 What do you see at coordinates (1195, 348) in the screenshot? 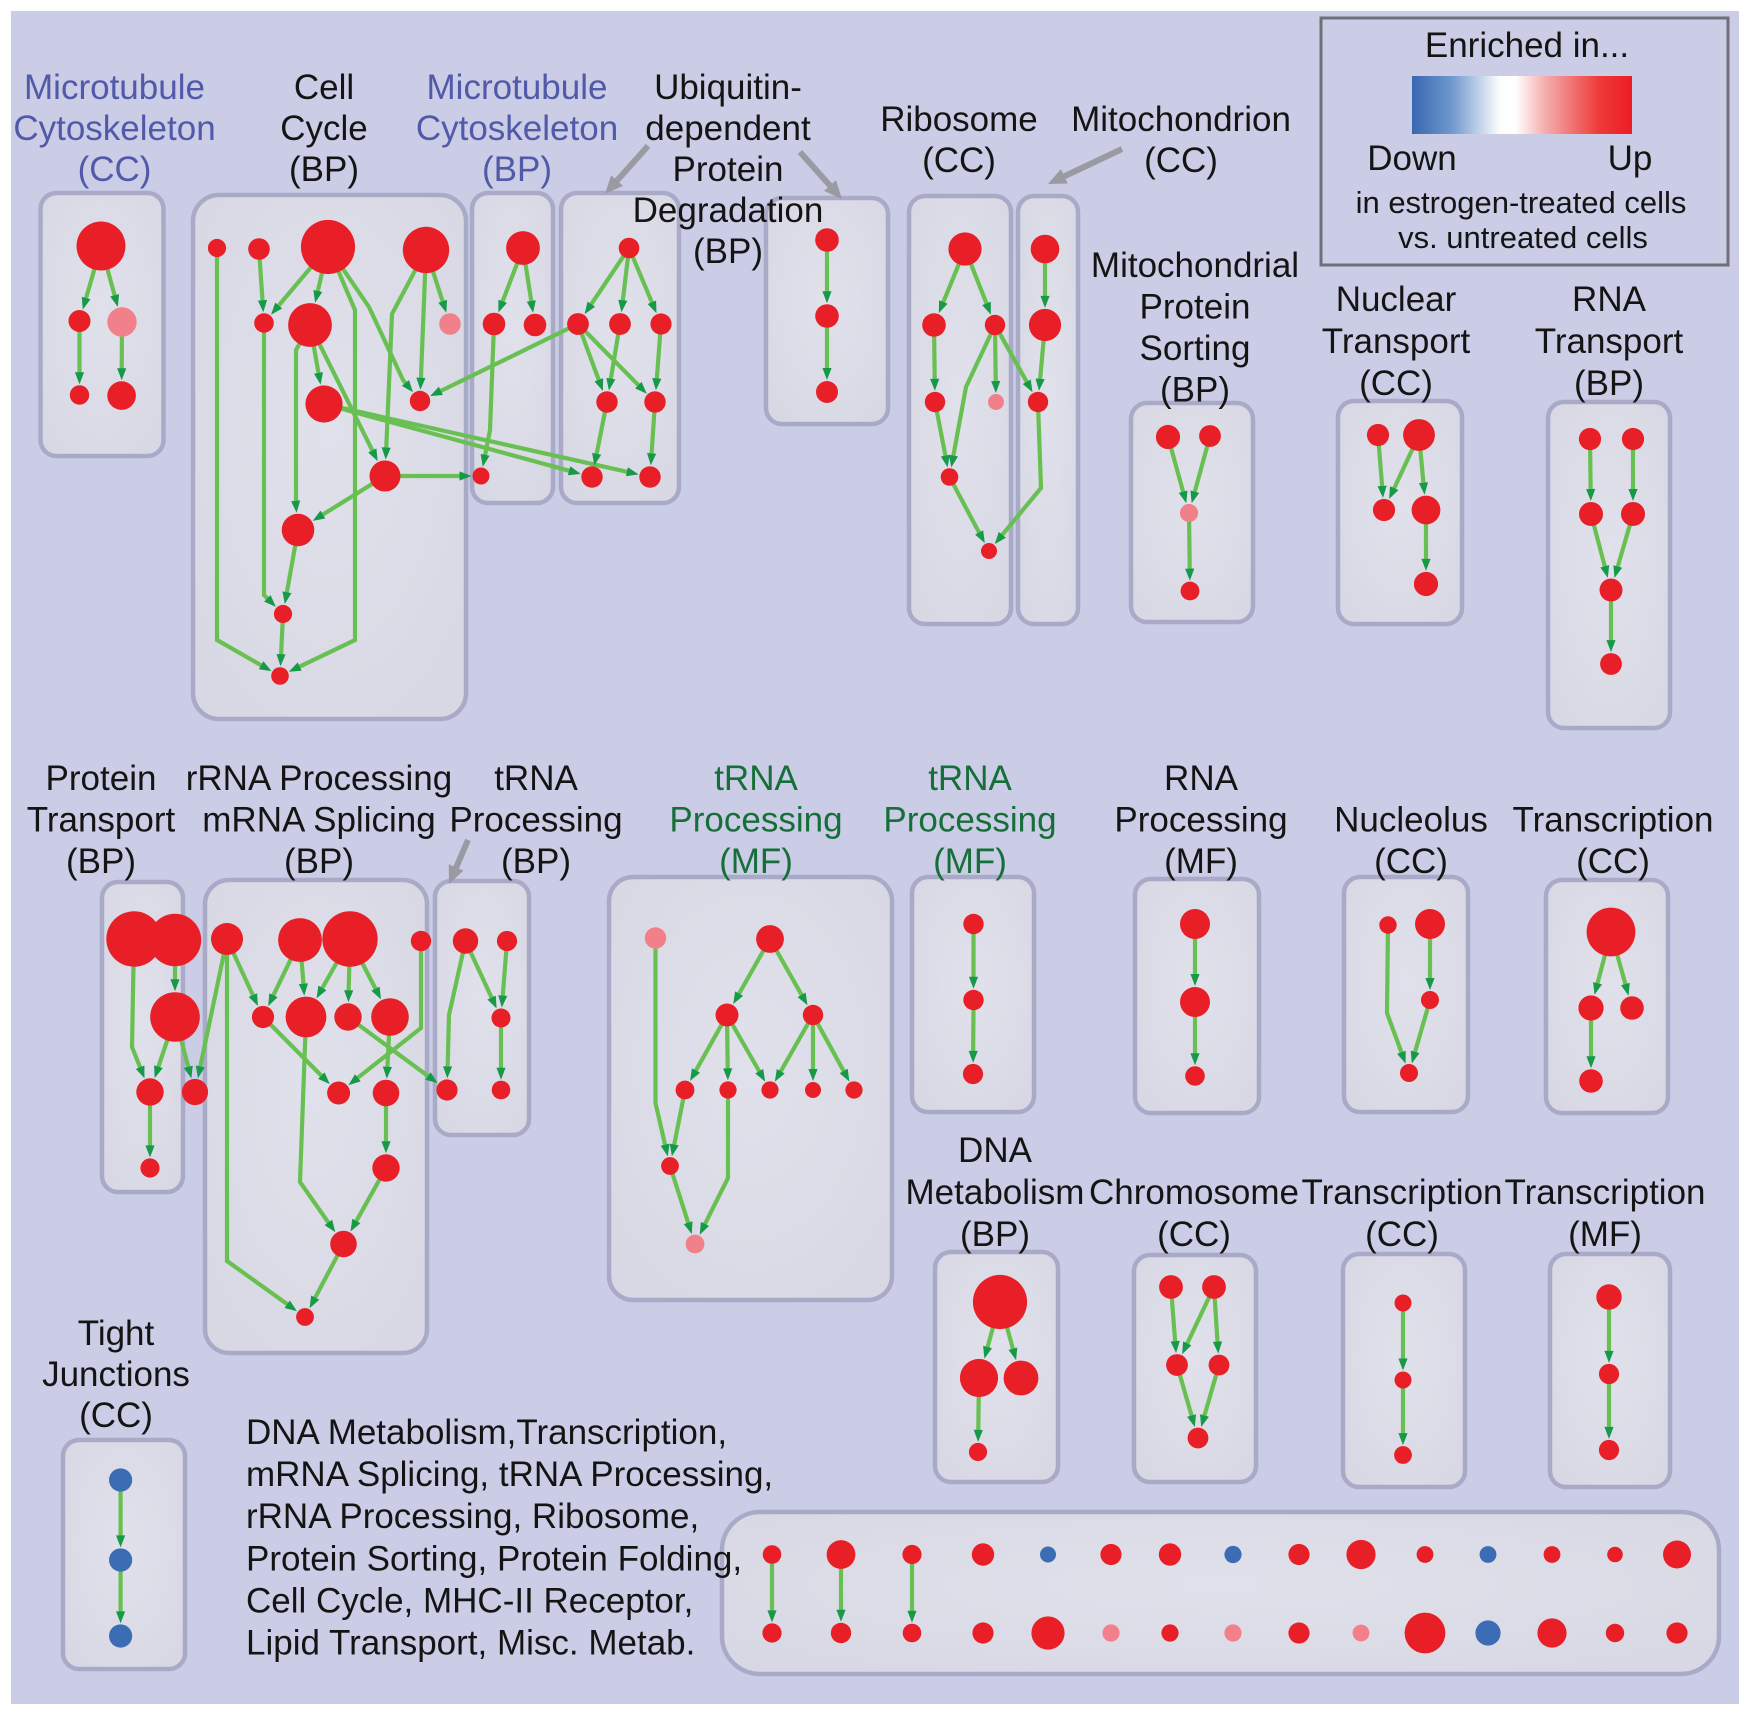
I see `svg-text: Sorting` at bounding box center [1195, 348].